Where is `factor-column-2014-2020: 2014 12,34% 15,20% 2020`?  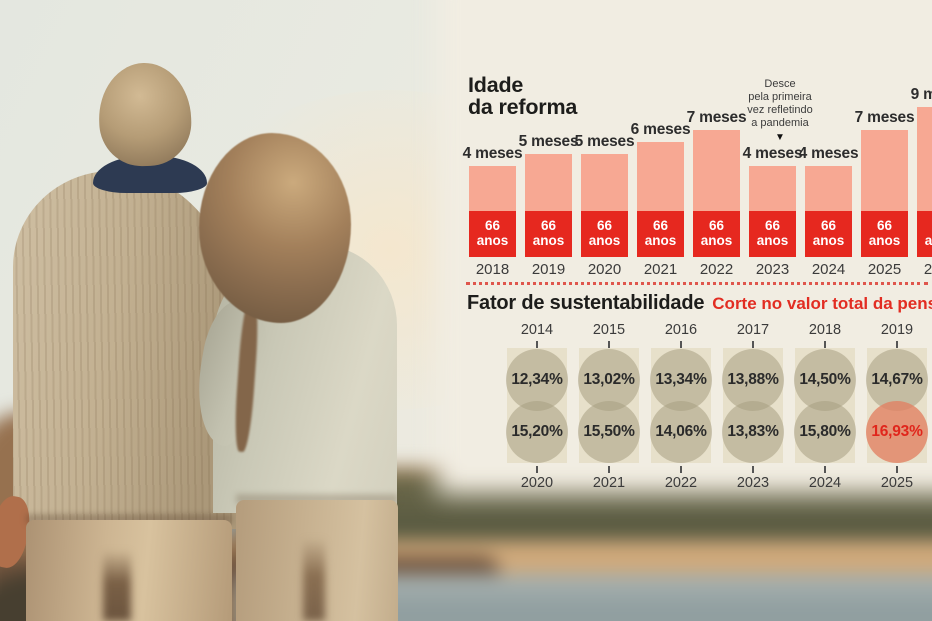 factor-column-2014-2020: 2014 12,34% 15,20% 2020 is located at coordinates (537, 408).